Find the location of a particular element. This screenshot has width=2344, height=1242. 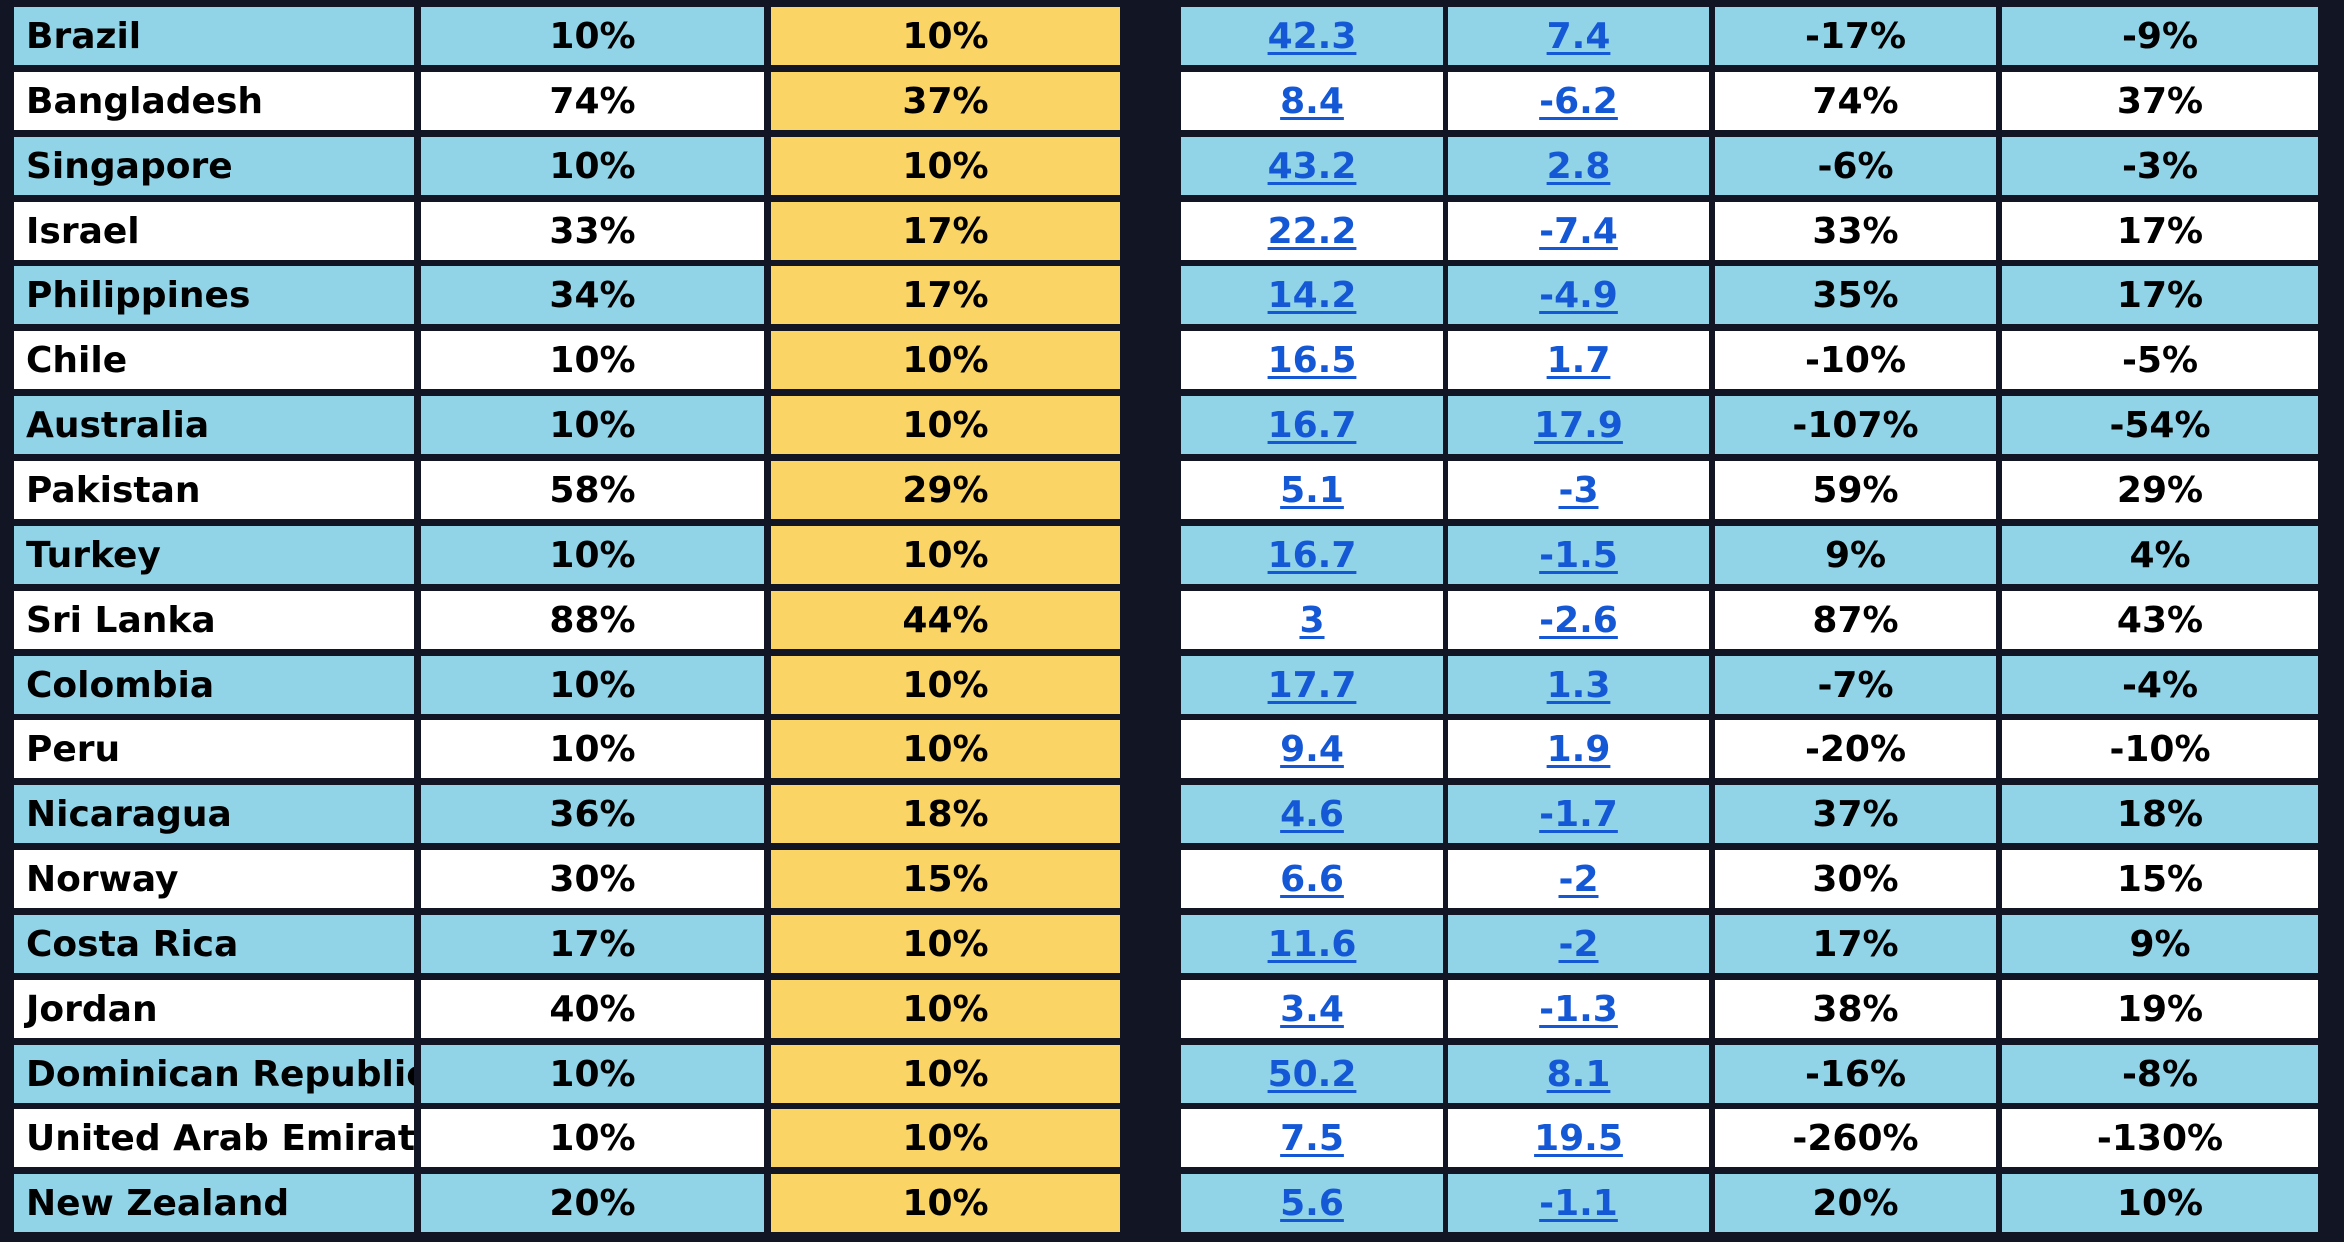

value-link: 17.7 is located at coordinates (1312, 685).